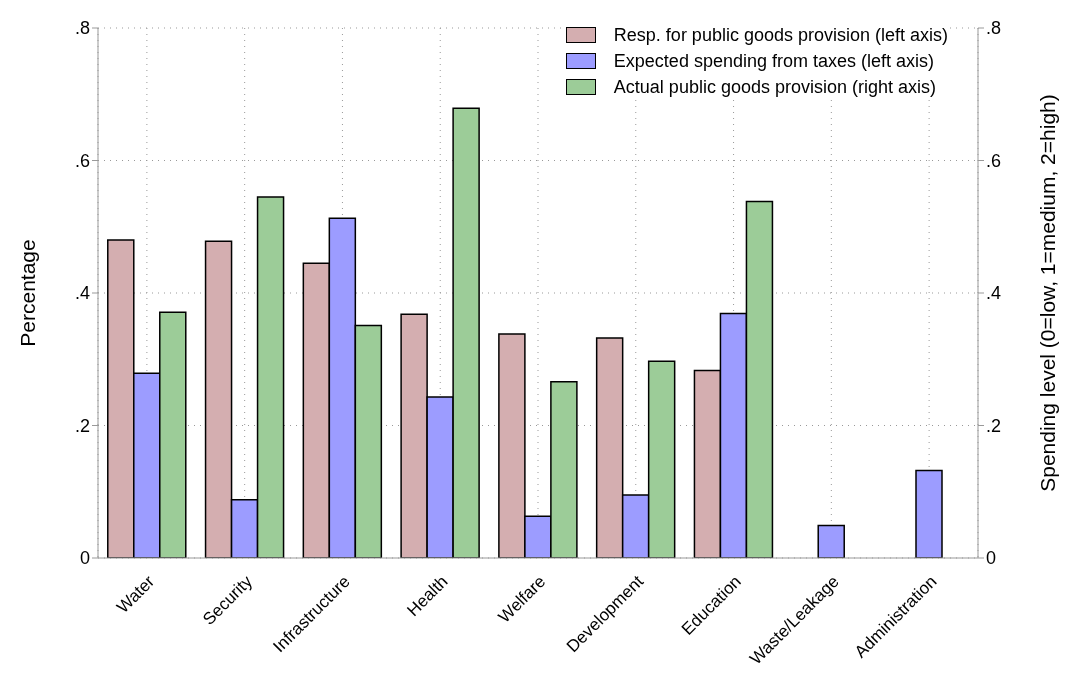 This screenshot has width=1086, height=696. Describe the element at coordinates (1048, 293) in the screenshot. I see `y2-axis-title: Spending level (0=low, 1=medium, 2=high)` at that location.